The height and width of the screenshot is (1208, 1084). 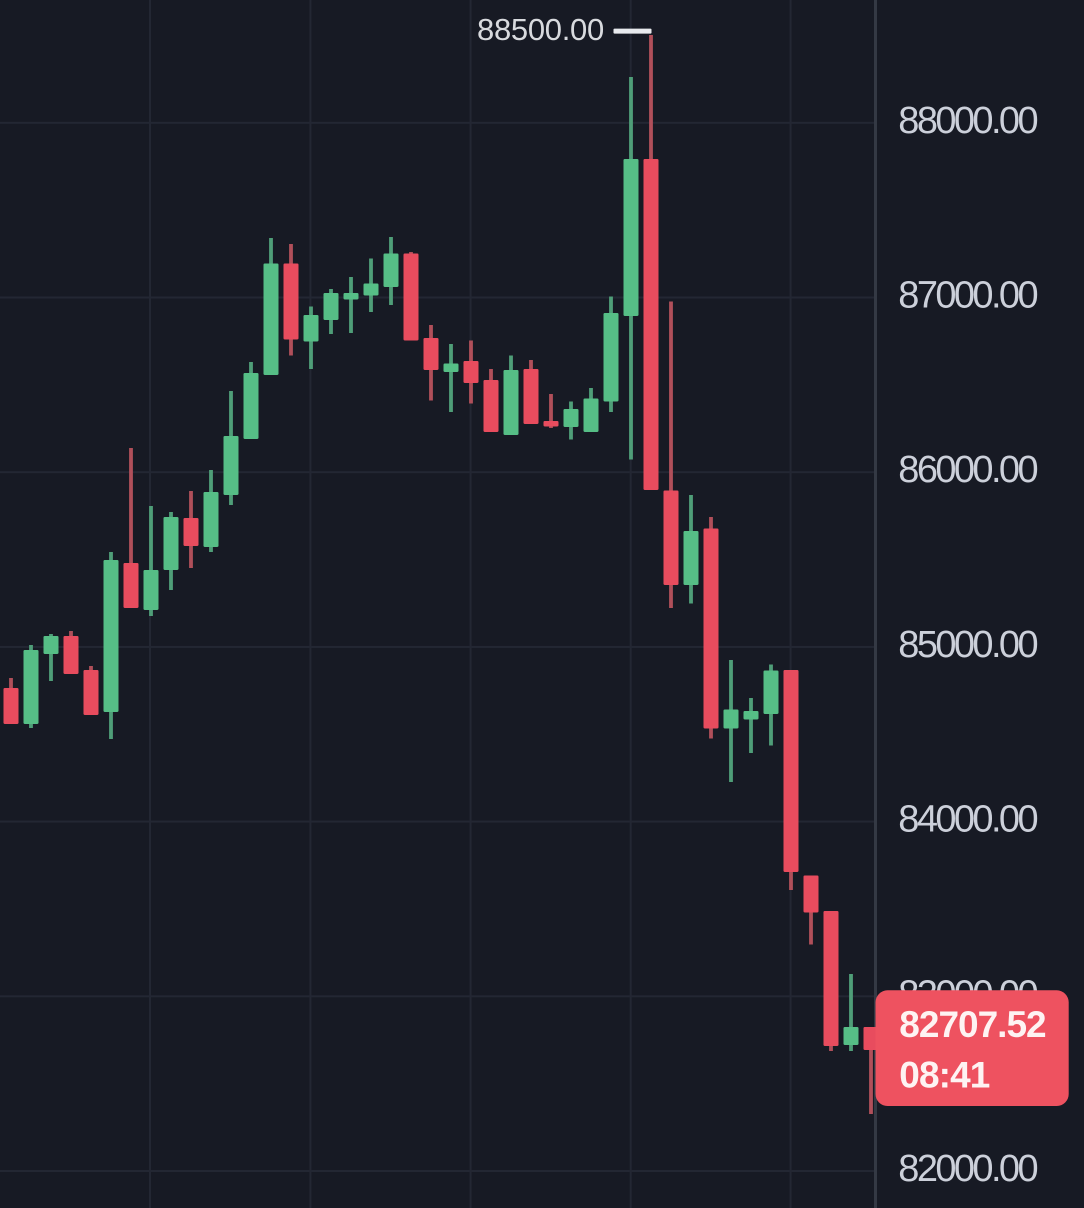 What do you see at coordinates (967, 820) in the screenshot?
I see `svg-text: 84000.00` at bounding box center [967, 820].